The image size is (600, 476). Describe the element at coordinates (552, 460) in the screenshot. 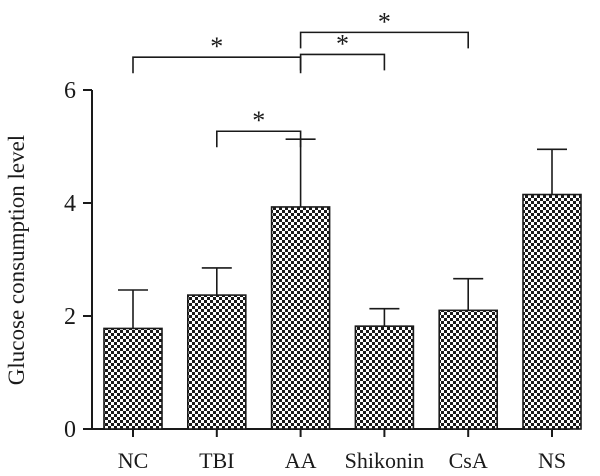

I see `category-label: NS` at that location.